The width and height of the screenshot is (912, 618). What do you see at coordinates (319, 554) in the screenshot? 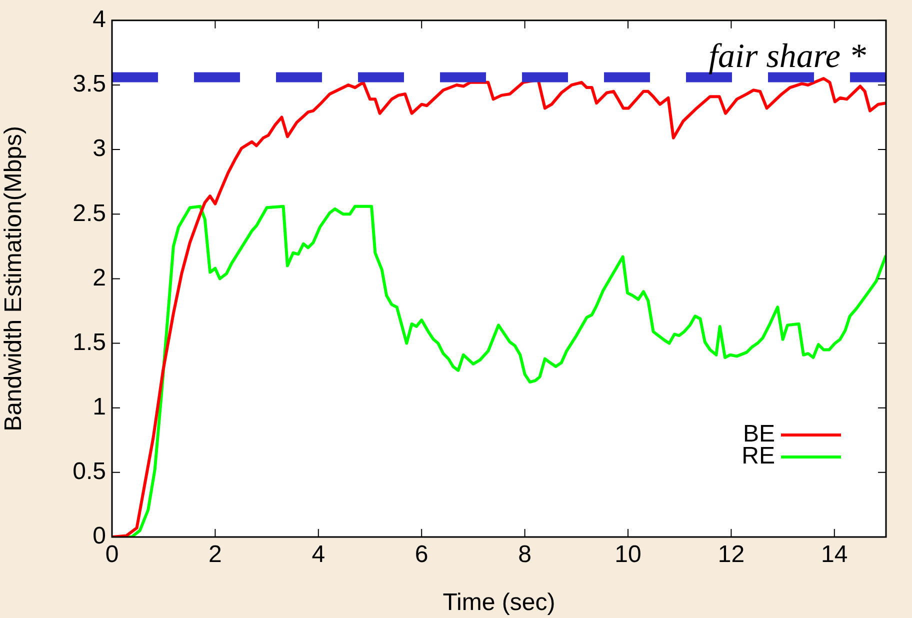
I see `x-tick-label: 4` at bounding box center [319, 554].